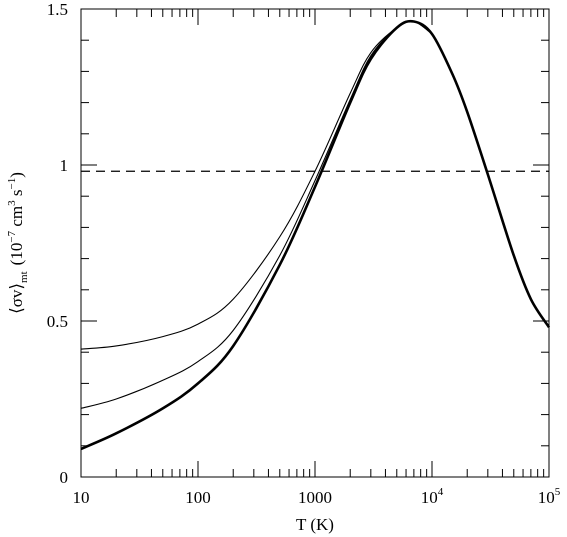  I want to click on y-axis-label-symbol: ⟨σv⟩, so click(16, 298).